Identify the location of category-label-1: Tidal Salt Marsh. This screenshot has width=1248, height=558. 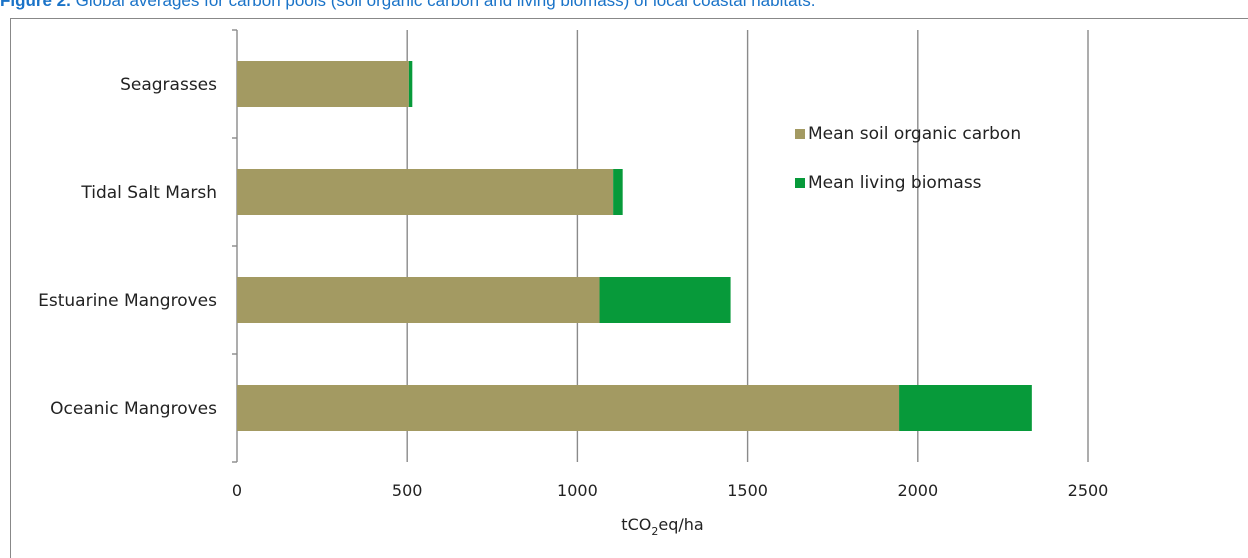
(148, 193).